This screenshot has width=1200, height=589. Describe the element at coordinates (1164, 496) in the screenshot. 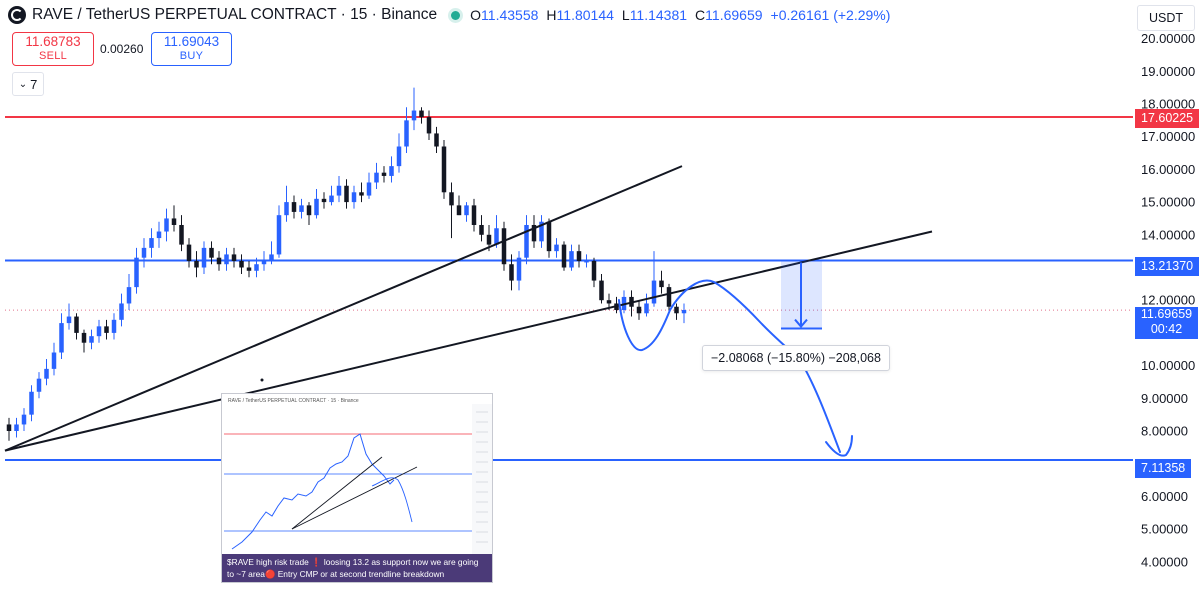

I see `y-tick-label: 6.00000` at that location.